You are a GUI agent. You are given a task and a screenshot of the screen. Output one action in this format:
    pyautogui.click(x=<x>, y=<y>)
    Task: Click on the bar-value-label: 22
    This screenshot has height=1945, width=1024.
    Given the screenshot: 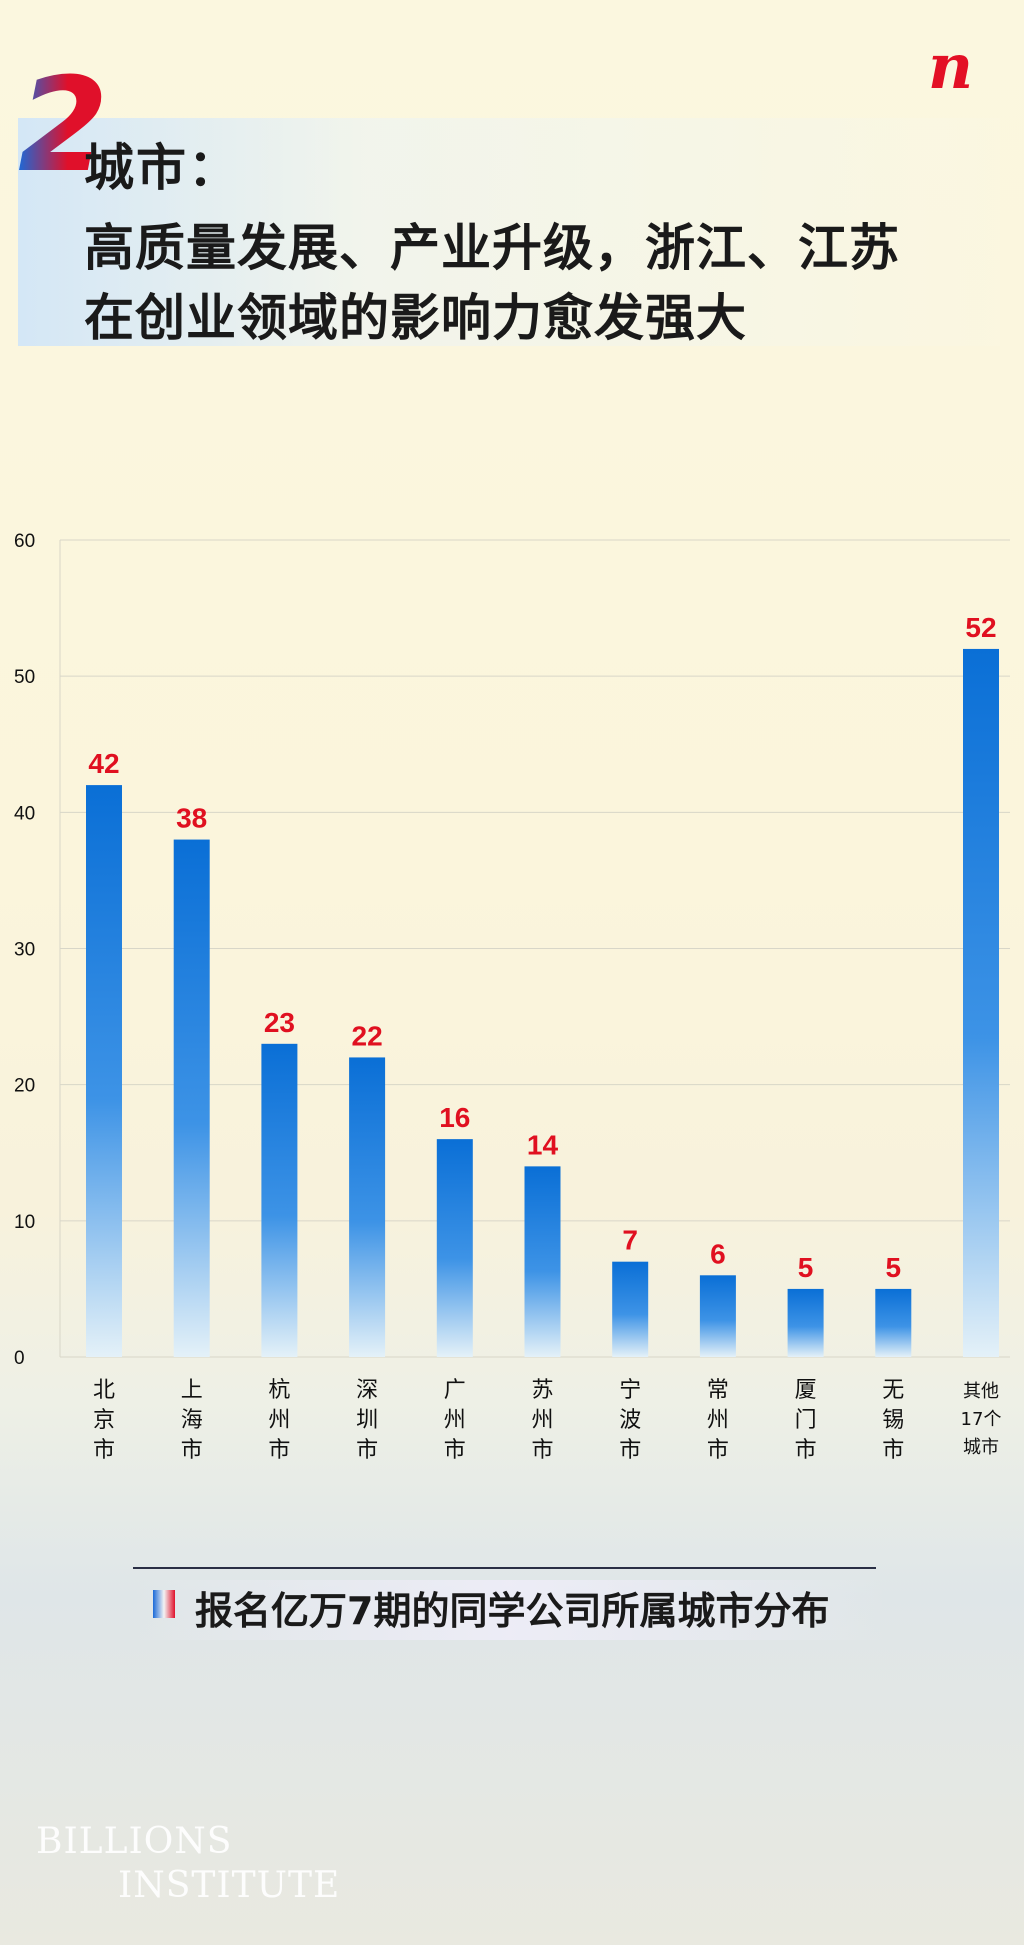 What is the action you would take?
    pyautogui.click(x=367, y=1035)
    